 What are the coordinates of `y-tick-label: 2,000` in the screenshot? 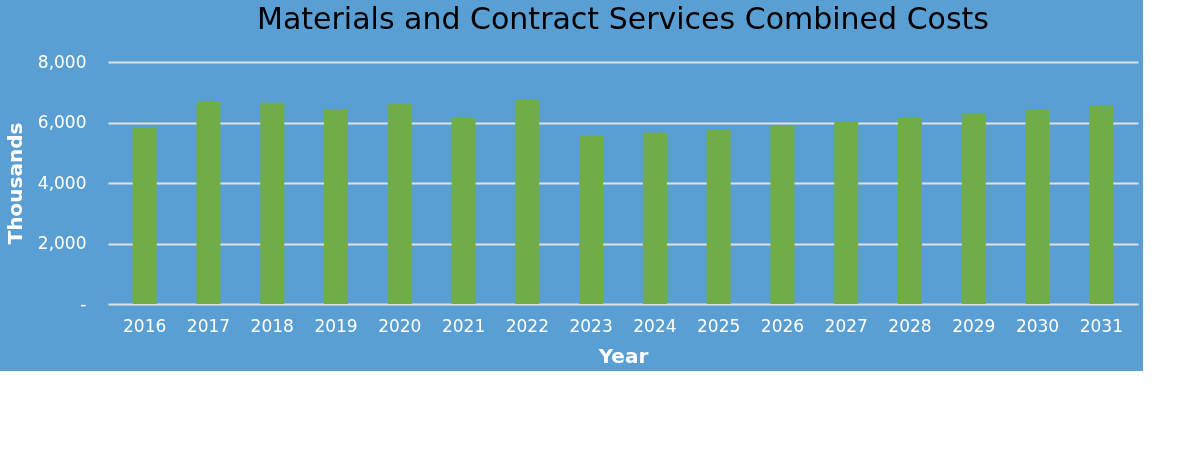 It's located at (62, 243).